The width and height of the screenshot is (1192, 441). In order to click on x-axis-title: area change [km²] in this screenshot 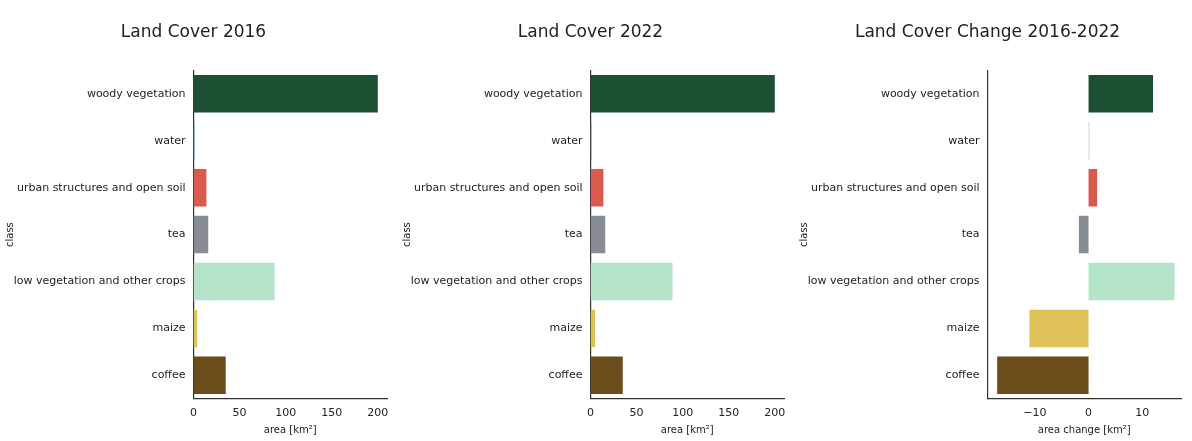, I will do `click(1084, 429)`.